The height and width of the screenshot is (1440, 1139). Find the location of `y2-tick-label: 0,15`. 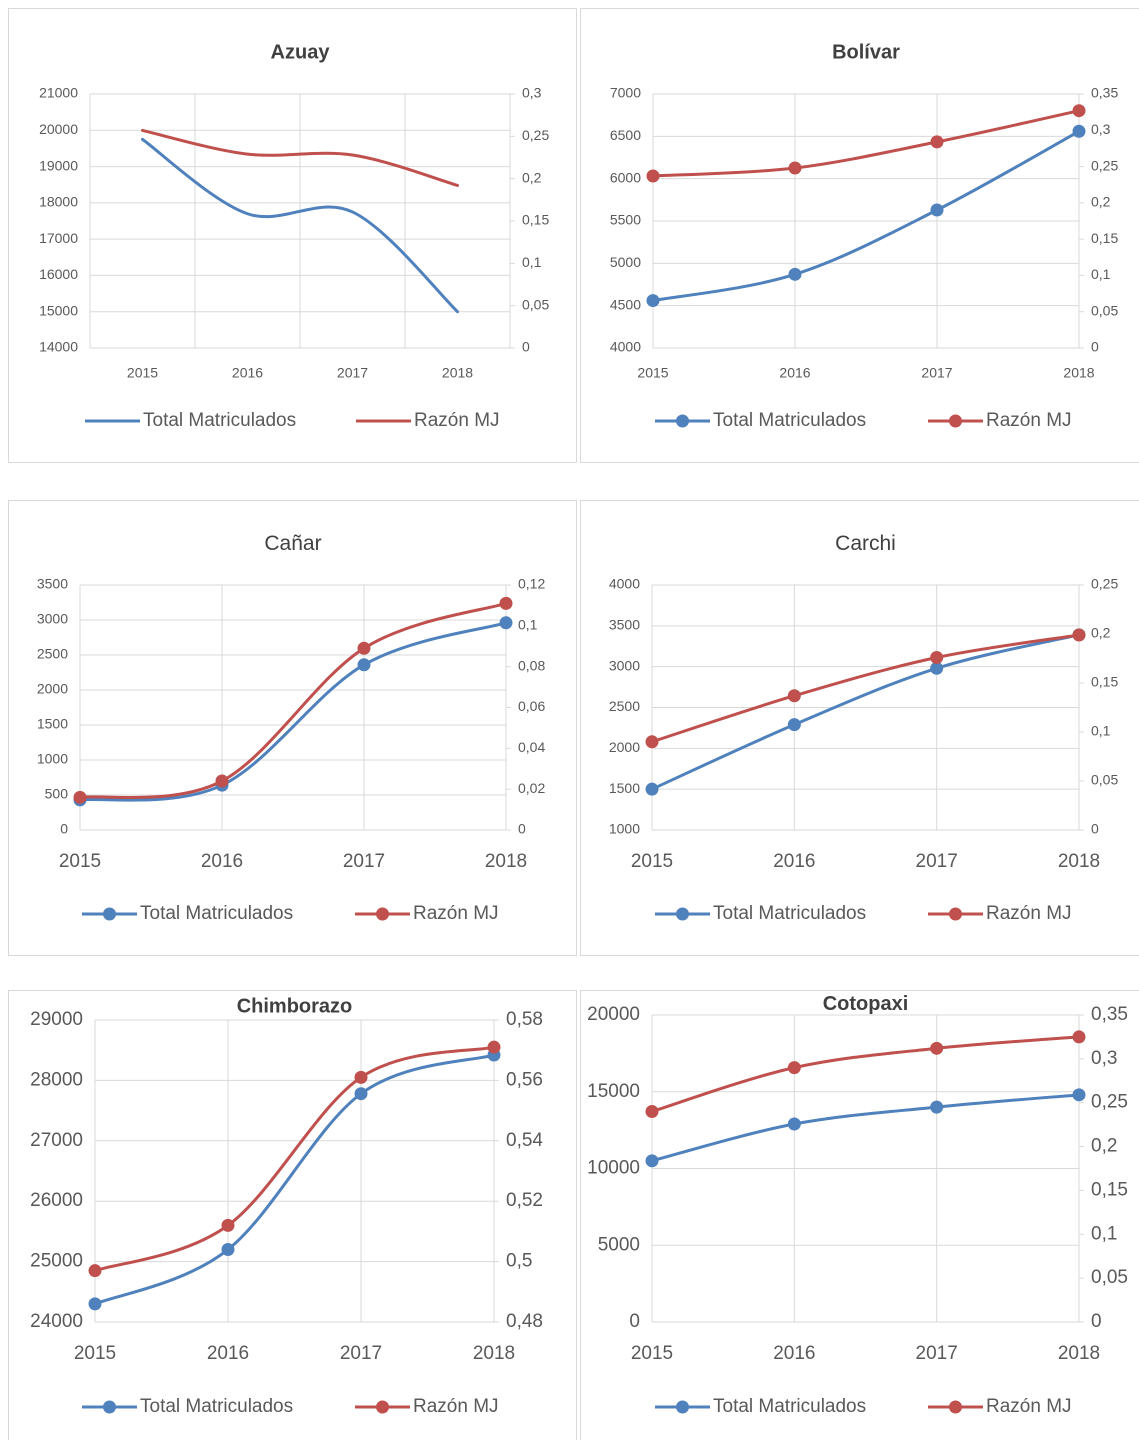

y2-tick-label: 0,15 is located at coordinates (1109, 1189).